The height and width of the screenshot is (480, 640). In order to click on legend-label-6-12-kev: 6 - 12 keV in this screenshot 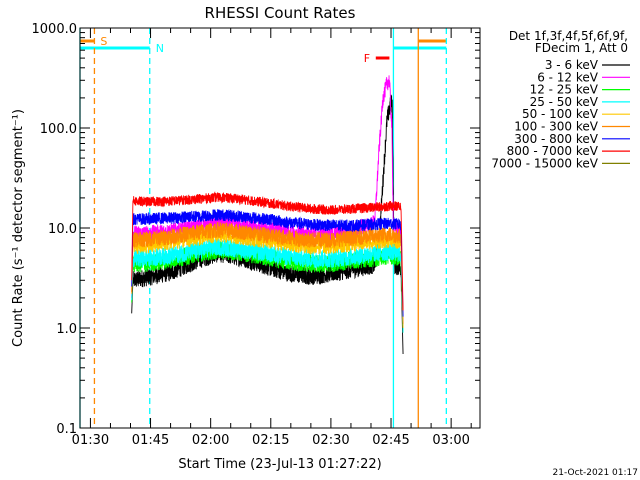, I will do `click(568, 77)`.